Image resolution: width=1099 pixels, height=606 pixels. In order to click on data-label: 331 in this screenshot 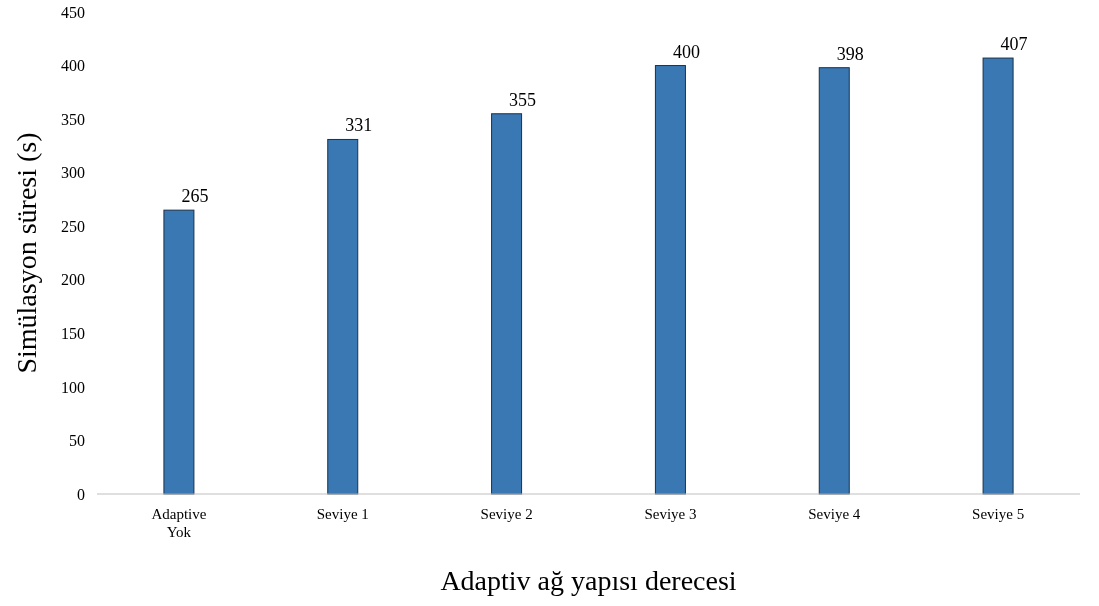, I will do `click(359, 125)`.